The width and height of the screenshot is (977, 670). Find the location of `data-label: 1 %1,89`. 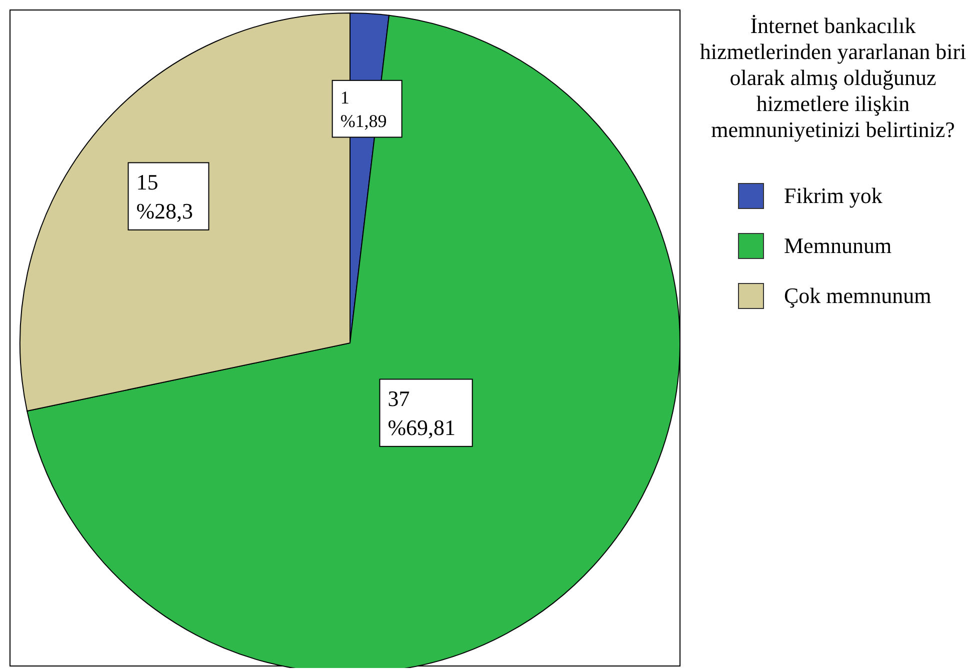

data-label: 1 %1,89 is located at coordinates (363, 109).